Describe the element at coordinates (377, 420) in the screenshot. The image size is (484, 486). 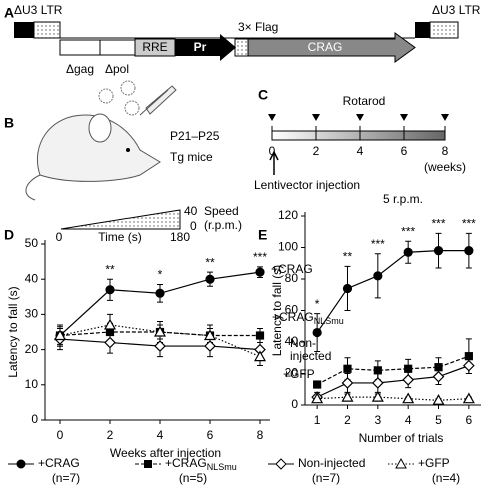
I see `x-tick-label: 3` at that location.